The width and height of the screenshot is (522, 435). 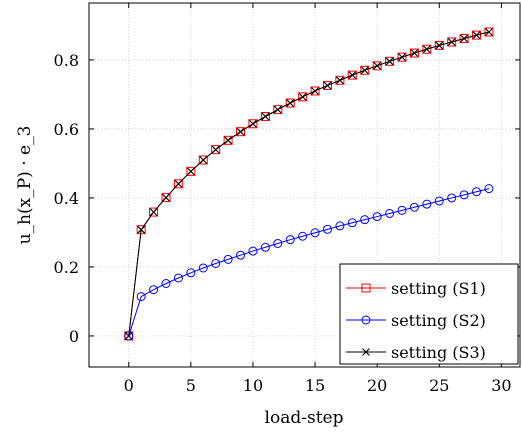 I want to click on legend-swatch-marker, so click(x=366, y=288).